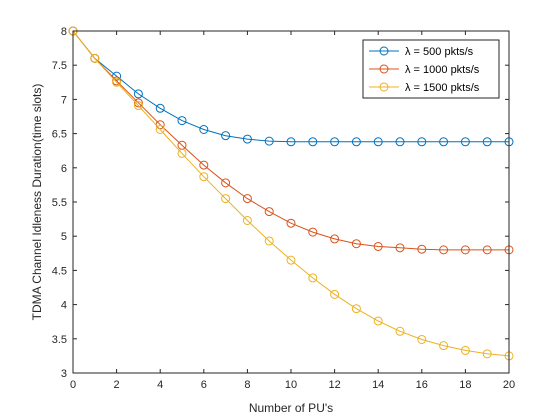  I want to click on x-tick-label: 0, so click(73, 385).